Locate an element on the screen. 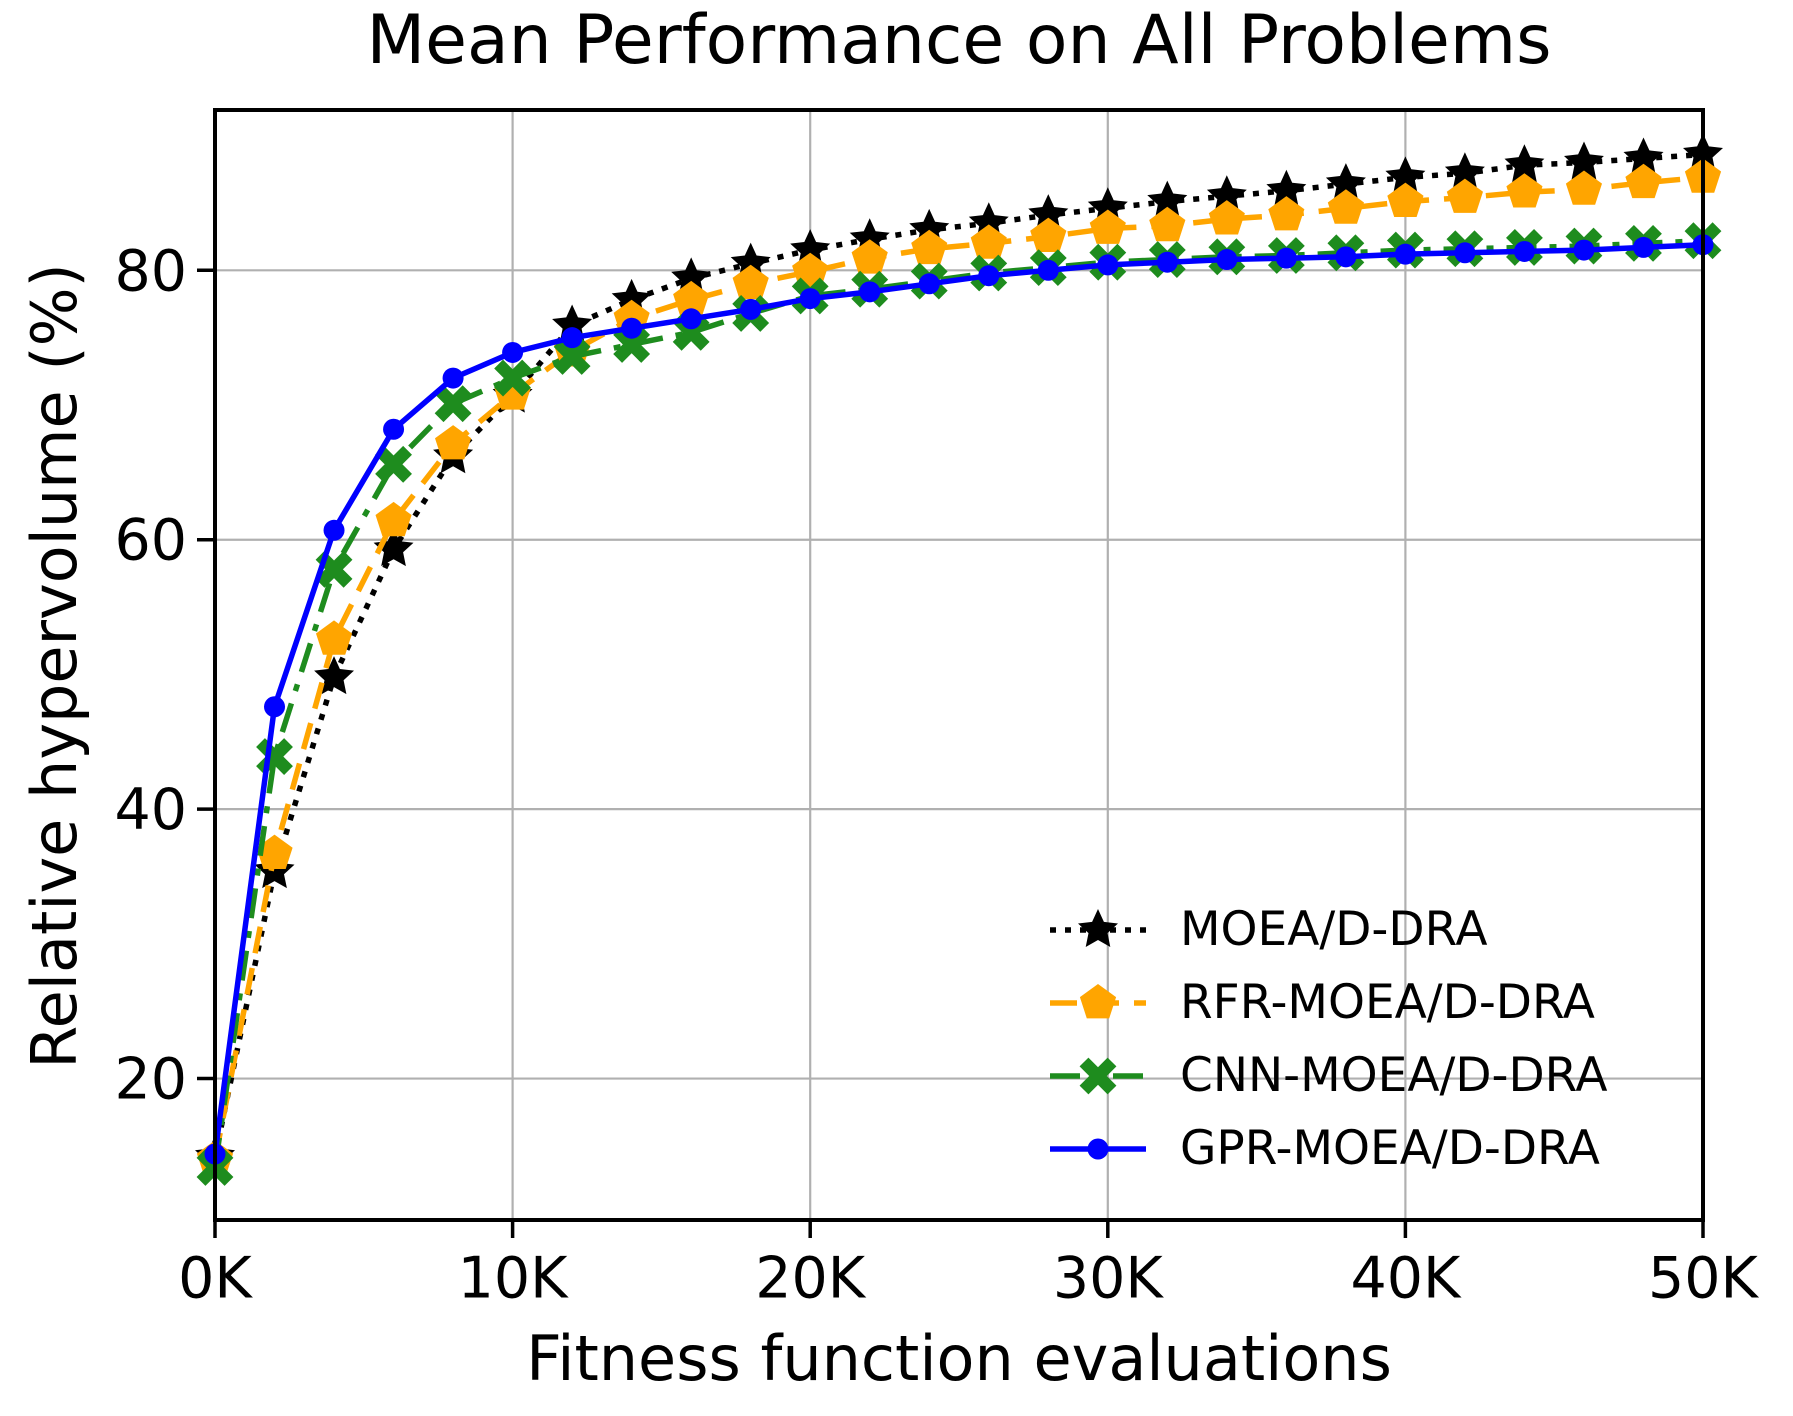 This screenshot has height=1416, width=1793. y-tick-label: 60 is located at coordinates (150, 541).